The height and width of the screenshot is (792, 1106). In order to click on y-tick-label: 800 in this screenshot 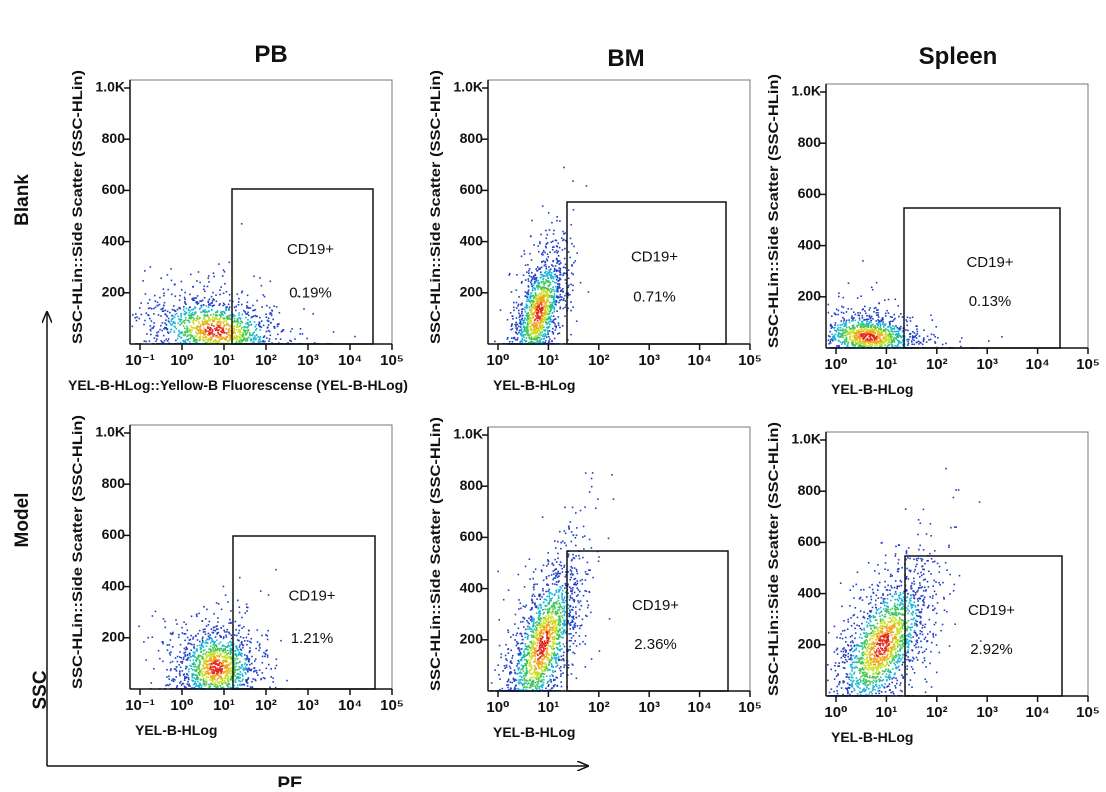, I will do `click(472, 138)`.